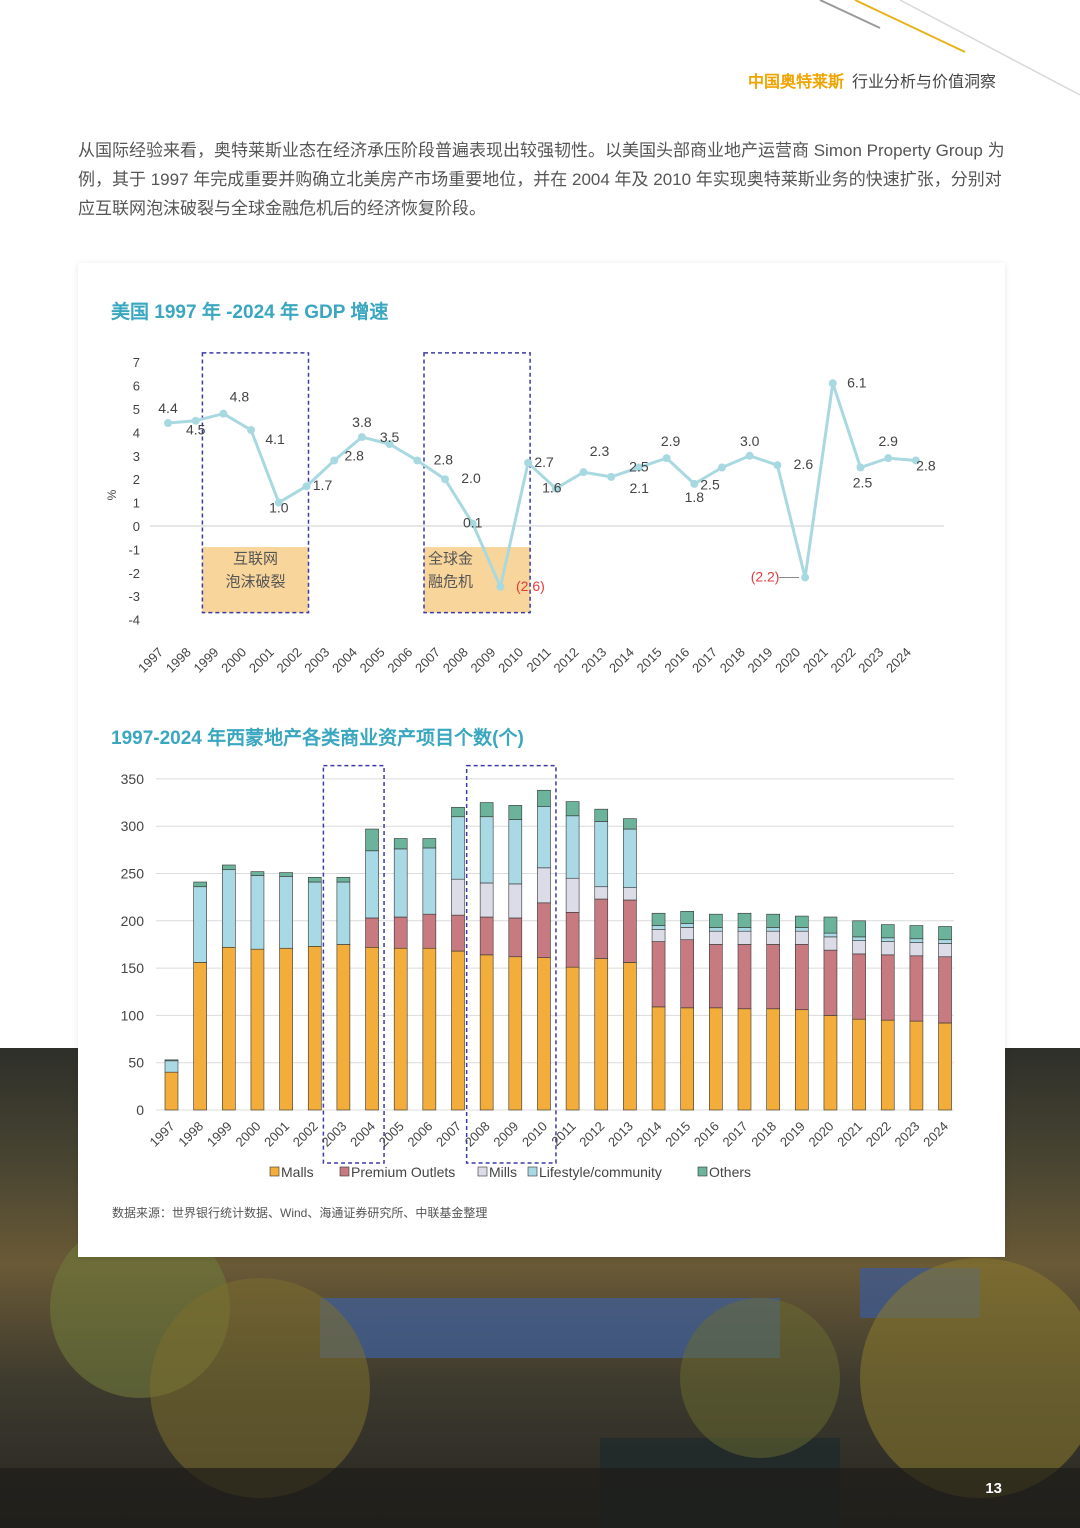  What do you see at coordinates (323, 485) in the screenshot?
I see `gdp-data-label: 1.7` at bounding box center [323, 485].